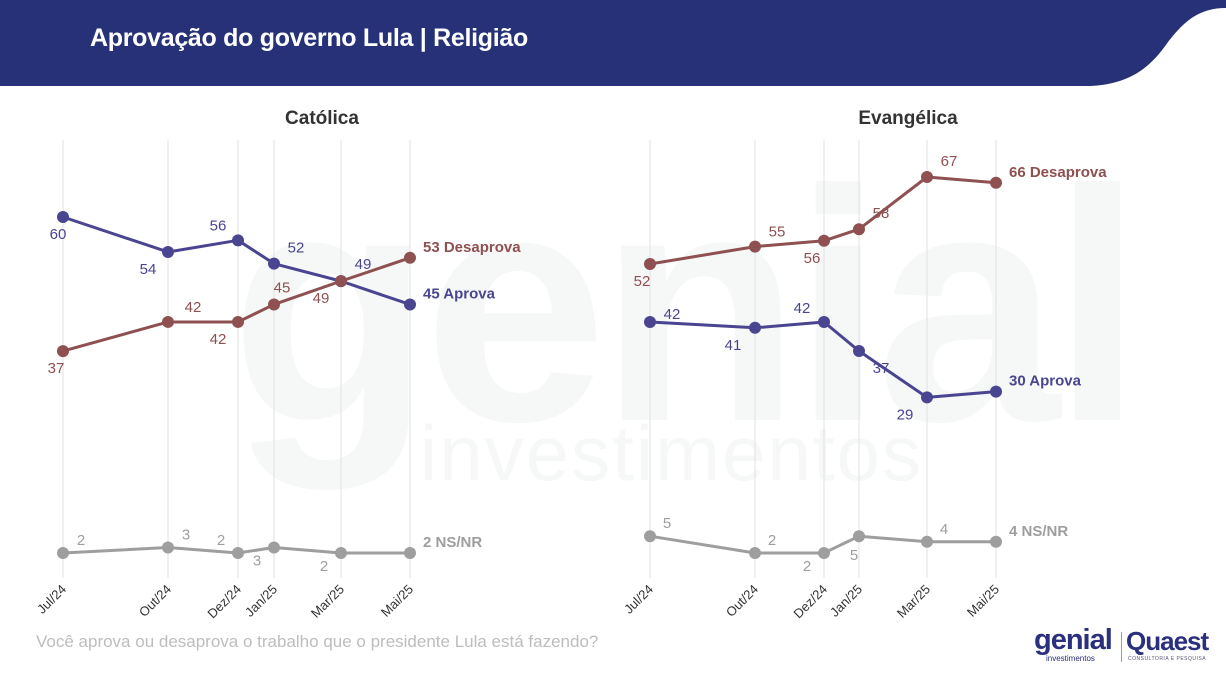  I want to click on end-label-aprova: 30 Aprova, so click(1045, 381).